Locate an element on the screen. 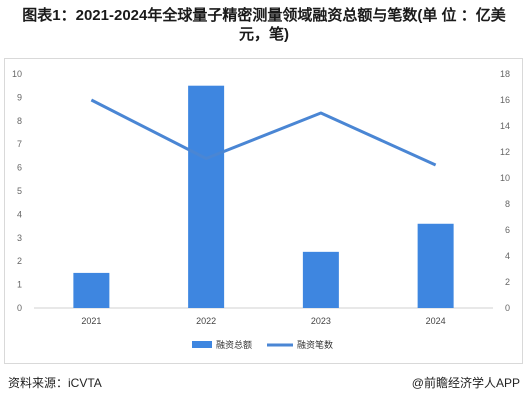 The height and width of the screenshot is (405, 528). left-tick-label: 7 is located at coordinates (19, 144).